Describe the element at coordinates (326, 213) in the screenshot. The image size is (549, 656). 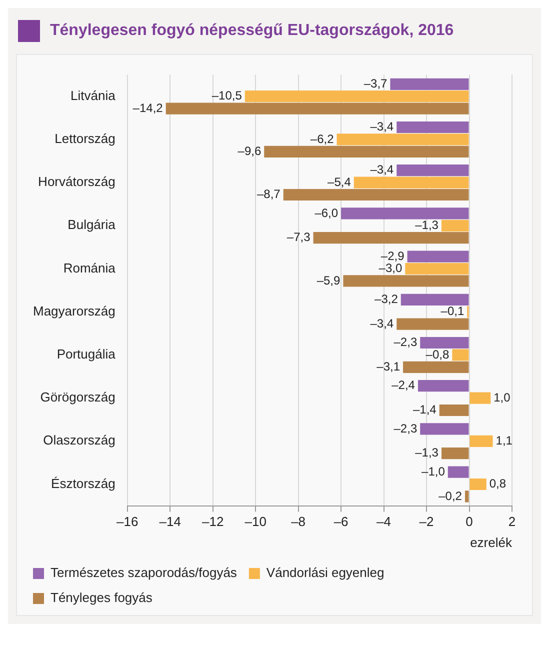
I see `data-label: –6,0` at that location.